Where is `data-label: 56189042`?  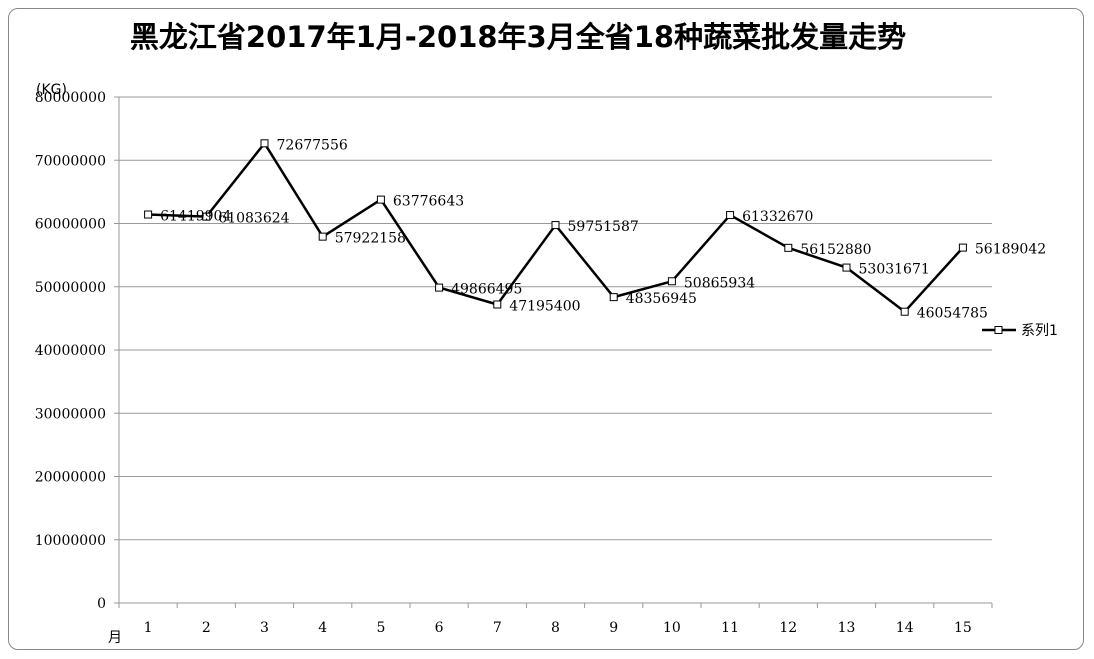 data-label: 56189042 is located at coordinates (1010, 250).